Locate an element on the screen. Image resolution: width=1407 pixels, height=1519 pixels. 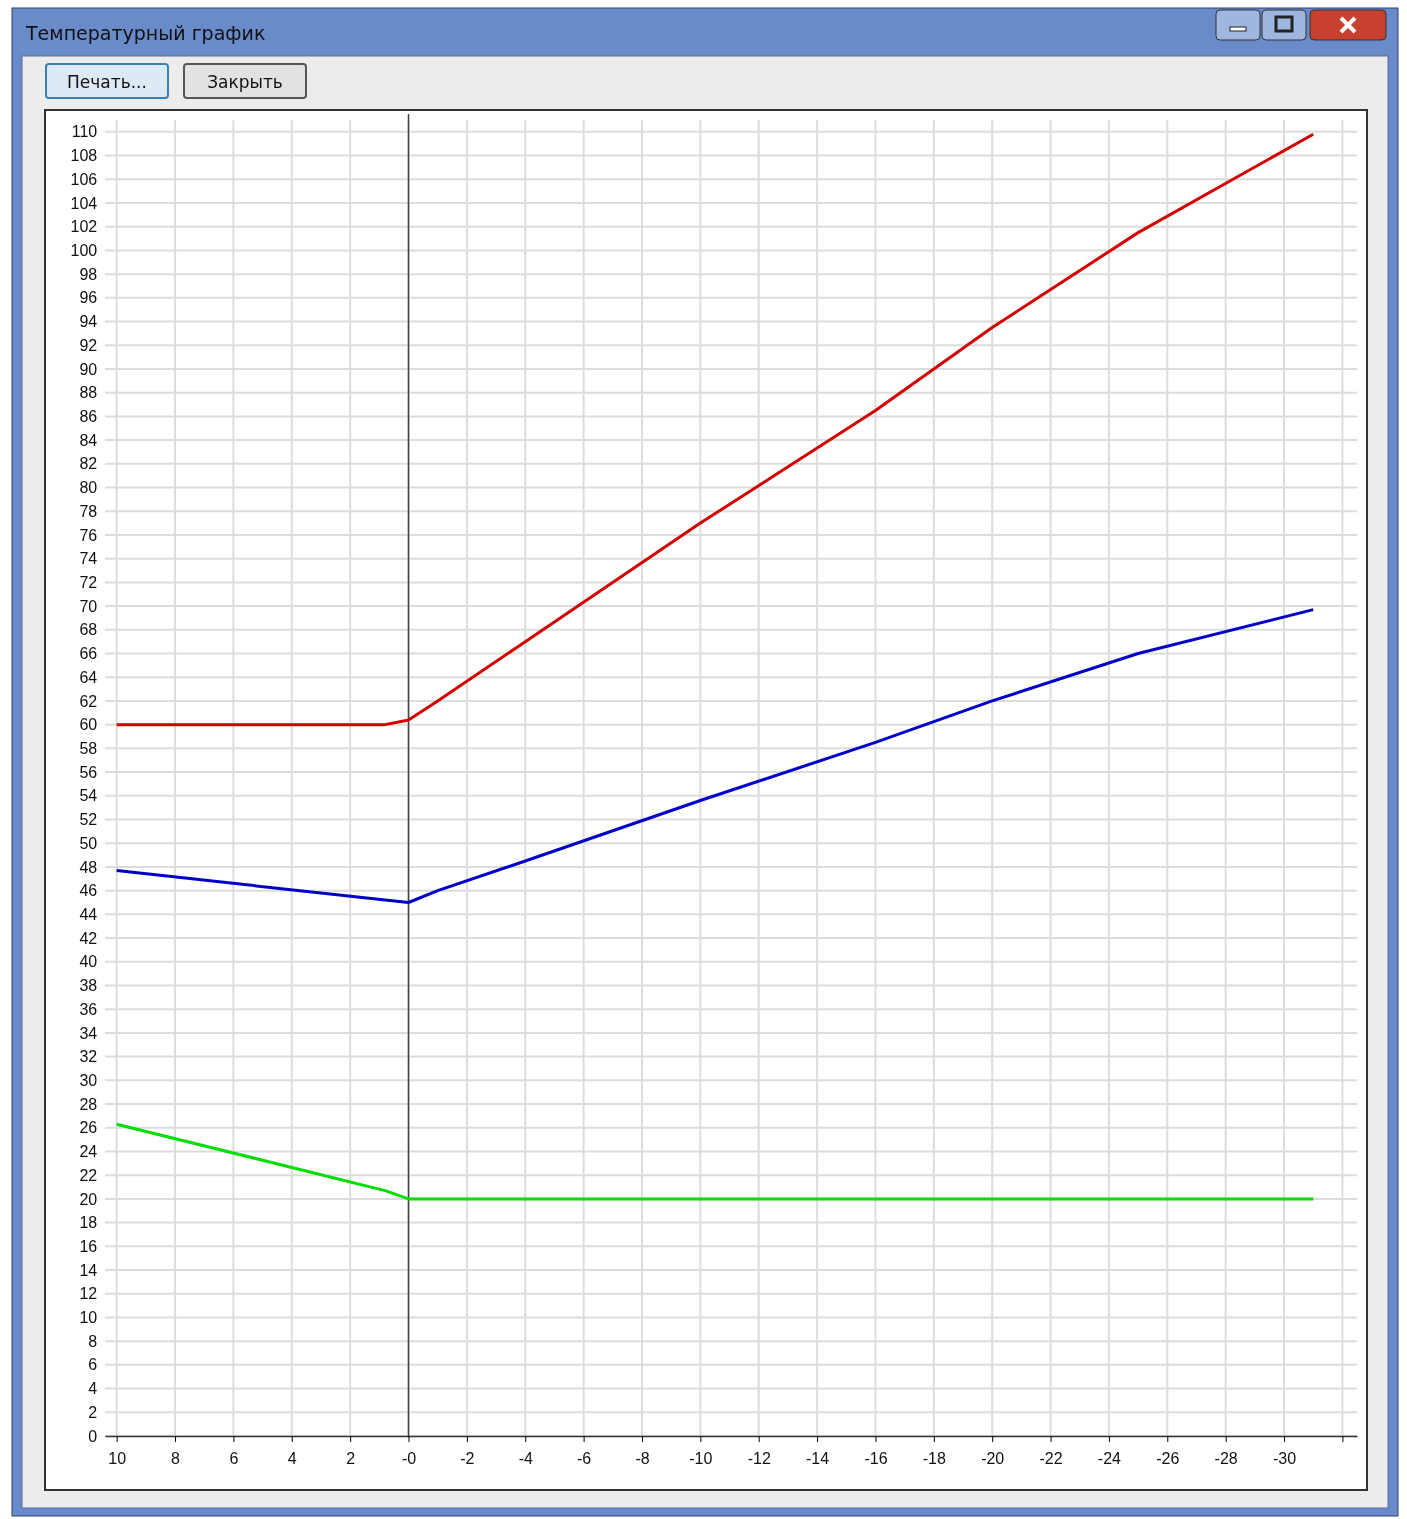
y-tick-label: 70 is located at coordinates (88, 606).